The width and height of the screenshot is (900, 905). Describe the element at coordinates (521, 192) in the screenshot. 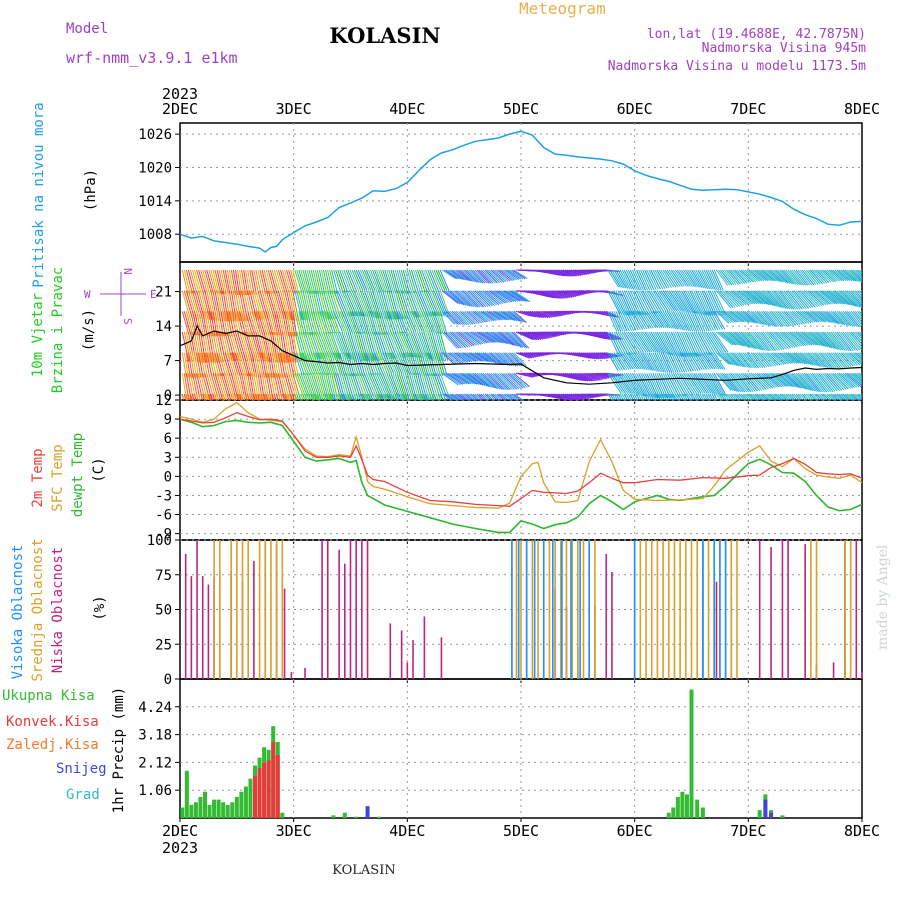

I see `panel-frame` at that location.